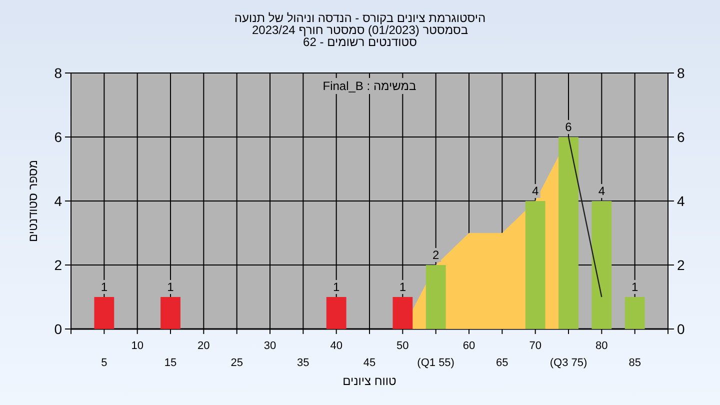  What do you see at coordinates (435, 363) in the screenshot?
I see `x-tick-label: (Q1 55)` at bounding box center [435, 363].